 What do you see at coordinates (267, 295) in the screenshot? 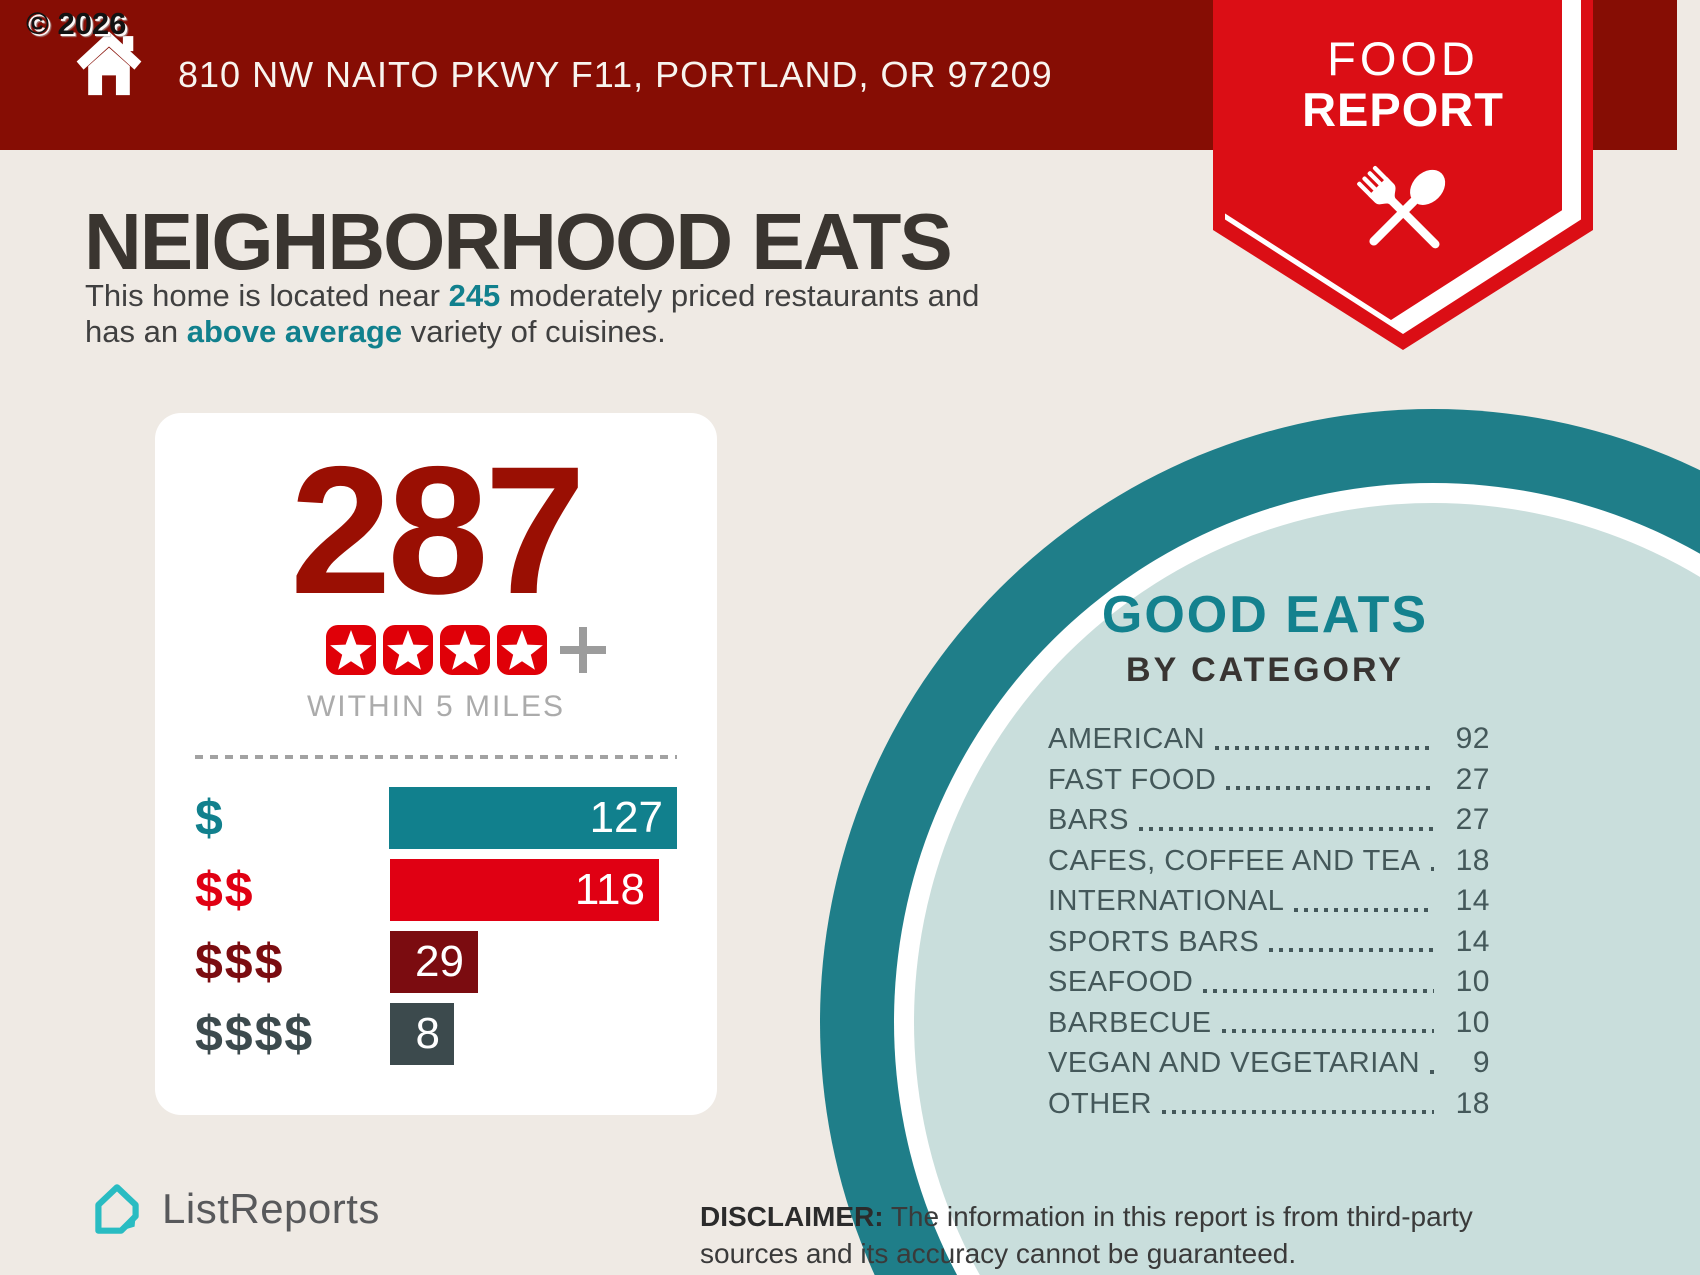
I see `intro-text-1: This home is located near` at bounding box center [267, 295].